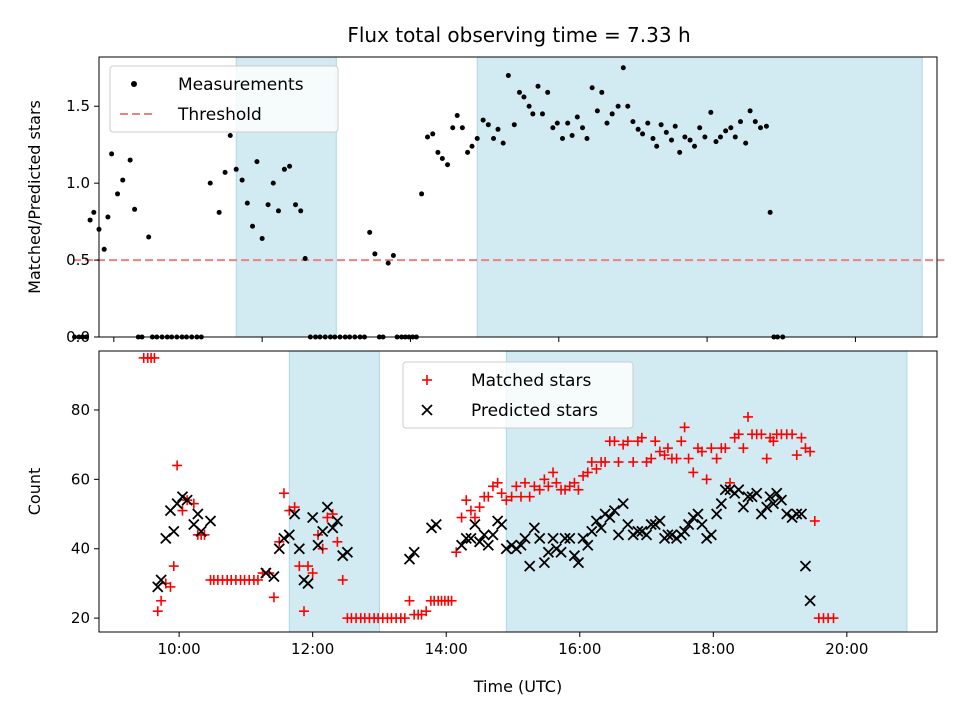 This screenshot has width=960, height=724. Describe the element at coordinates (312, 649) in the screenshot. I see `x-tick-label: 12:00` at that location.